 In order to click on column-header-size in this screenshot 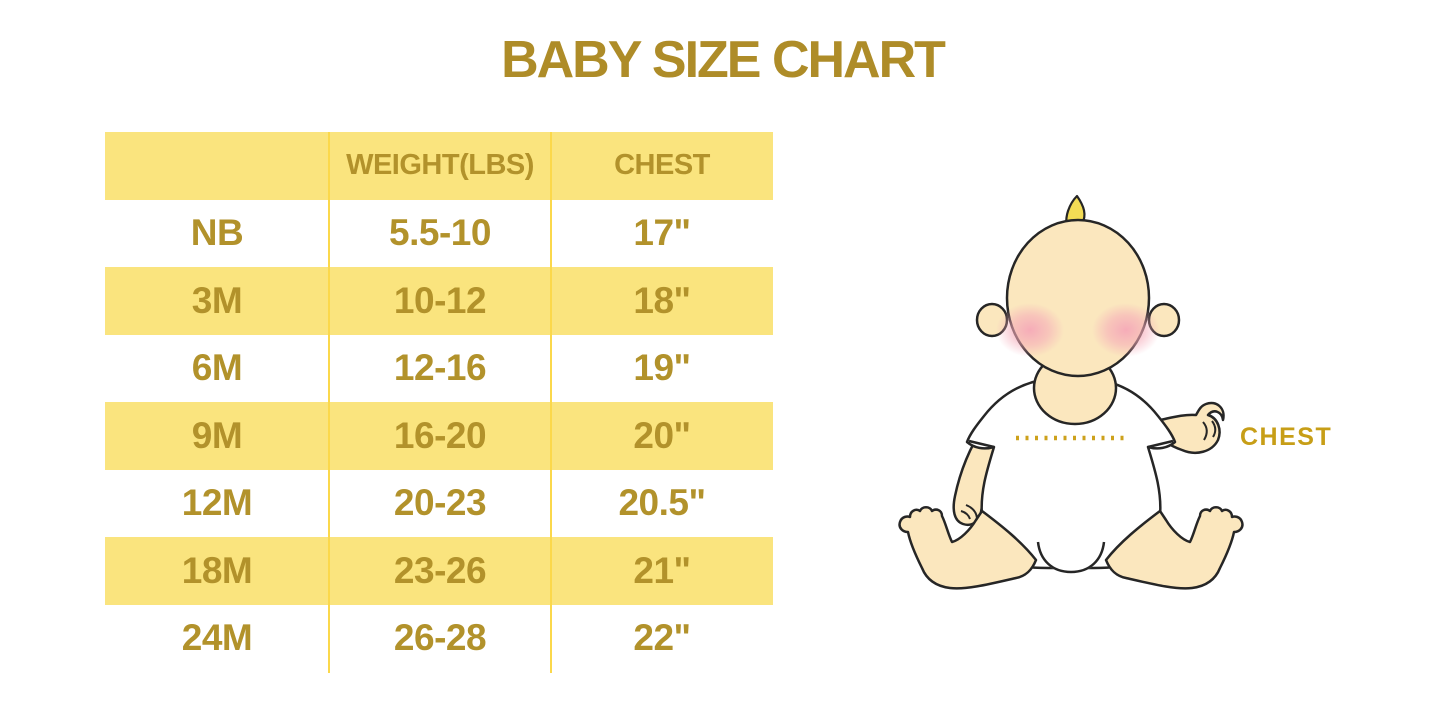, I will do `click(217, 166)`.